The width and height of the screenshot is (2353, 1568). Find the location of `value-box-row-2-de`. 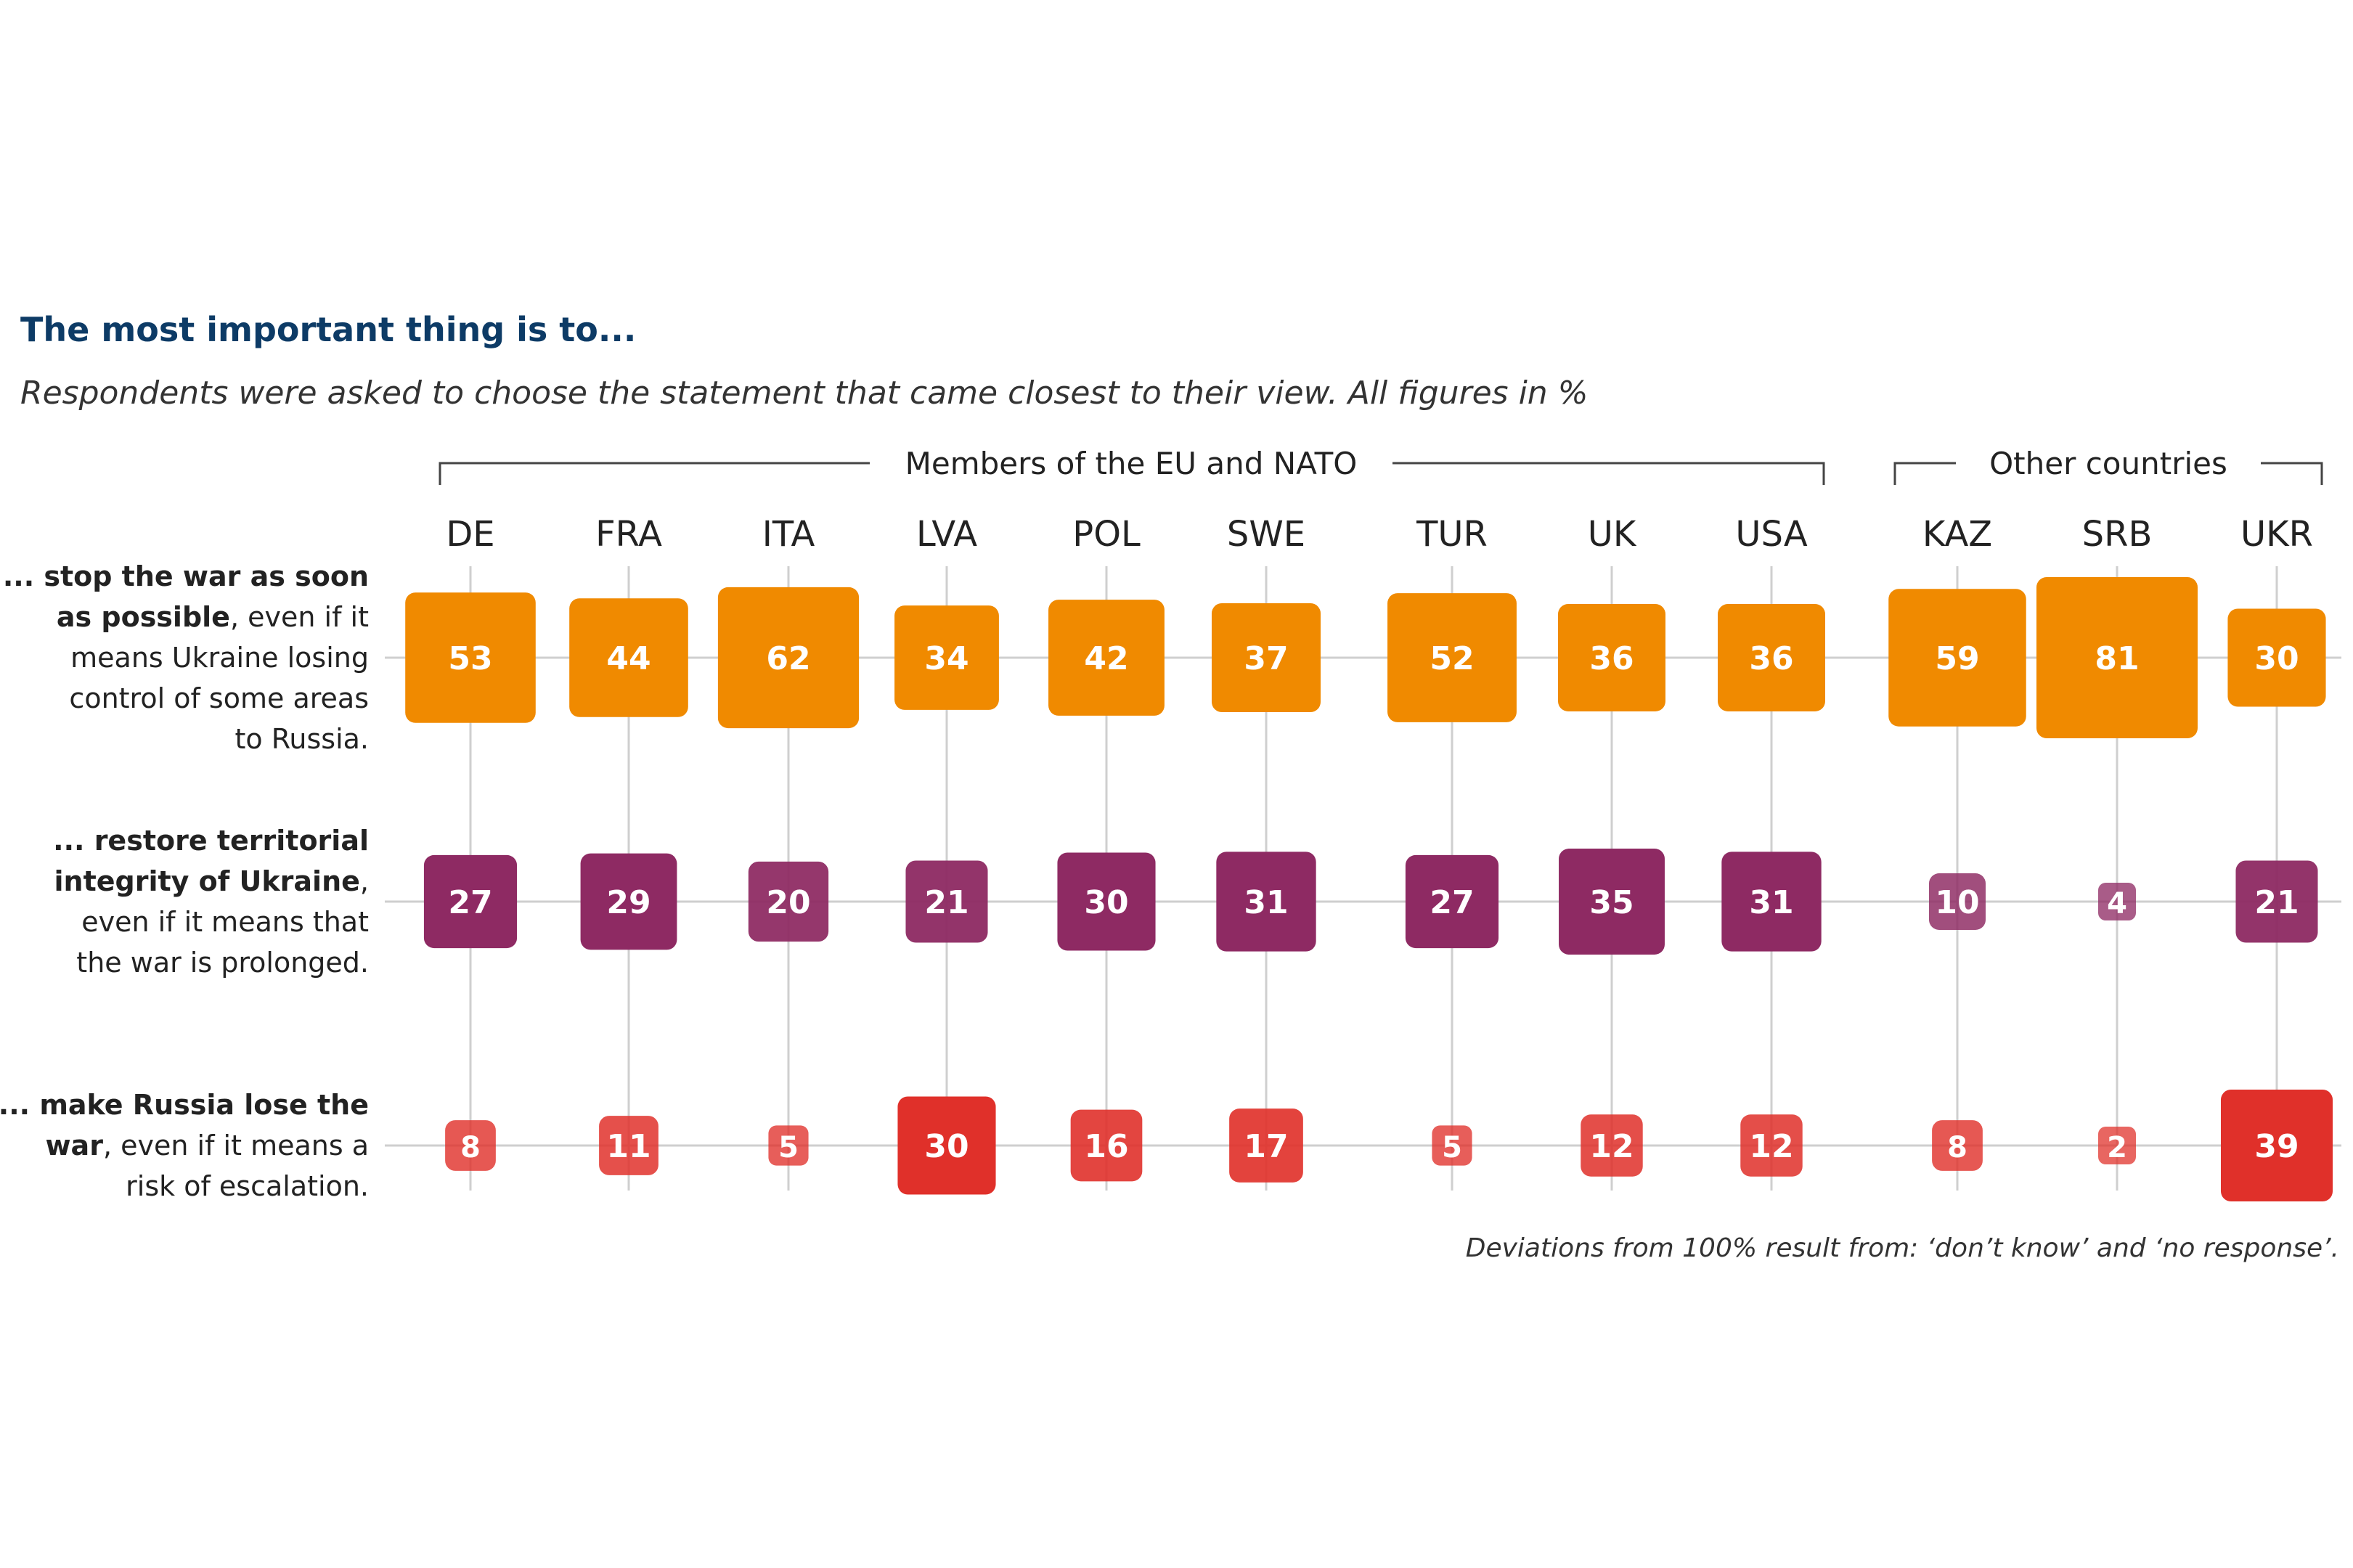

value-box-row-2-de is located at coordinates (470, 902).